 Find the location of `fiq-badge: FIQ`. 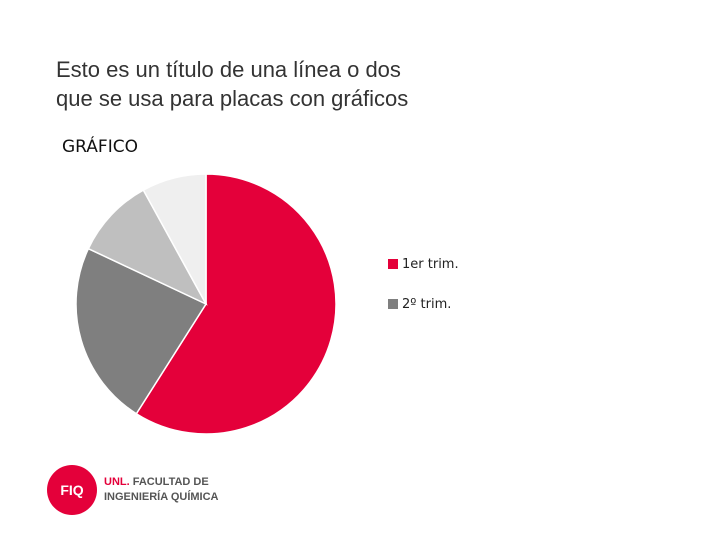

fiq-badge: FIQ is located at coordinates (72, 490).